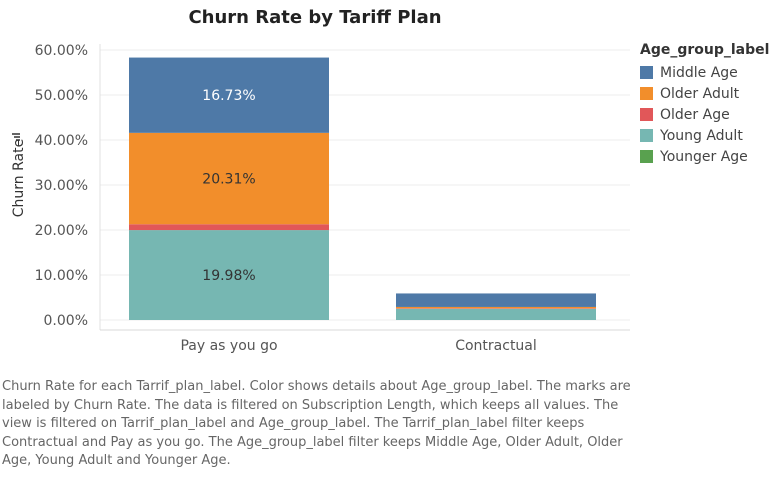  Describe the element at coordinates (66, 321) in the screenshot. I see `y-tick-label: 0.00%` at that location.